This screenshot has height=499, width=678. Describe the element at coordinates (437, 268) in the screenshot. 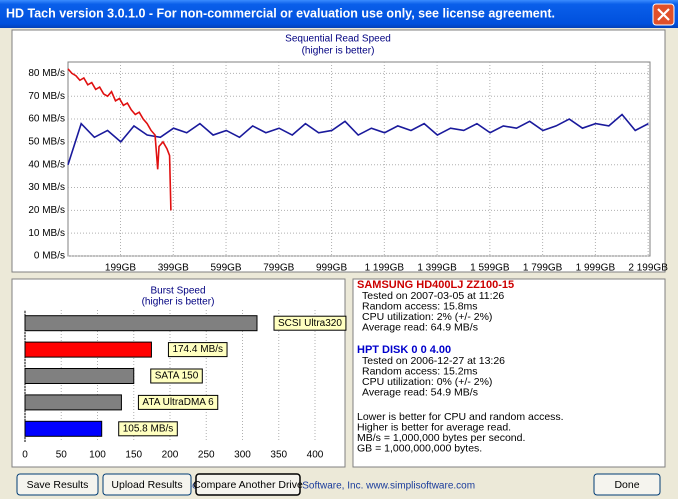

I see `x-tick-label: 1 399GB` at that location.